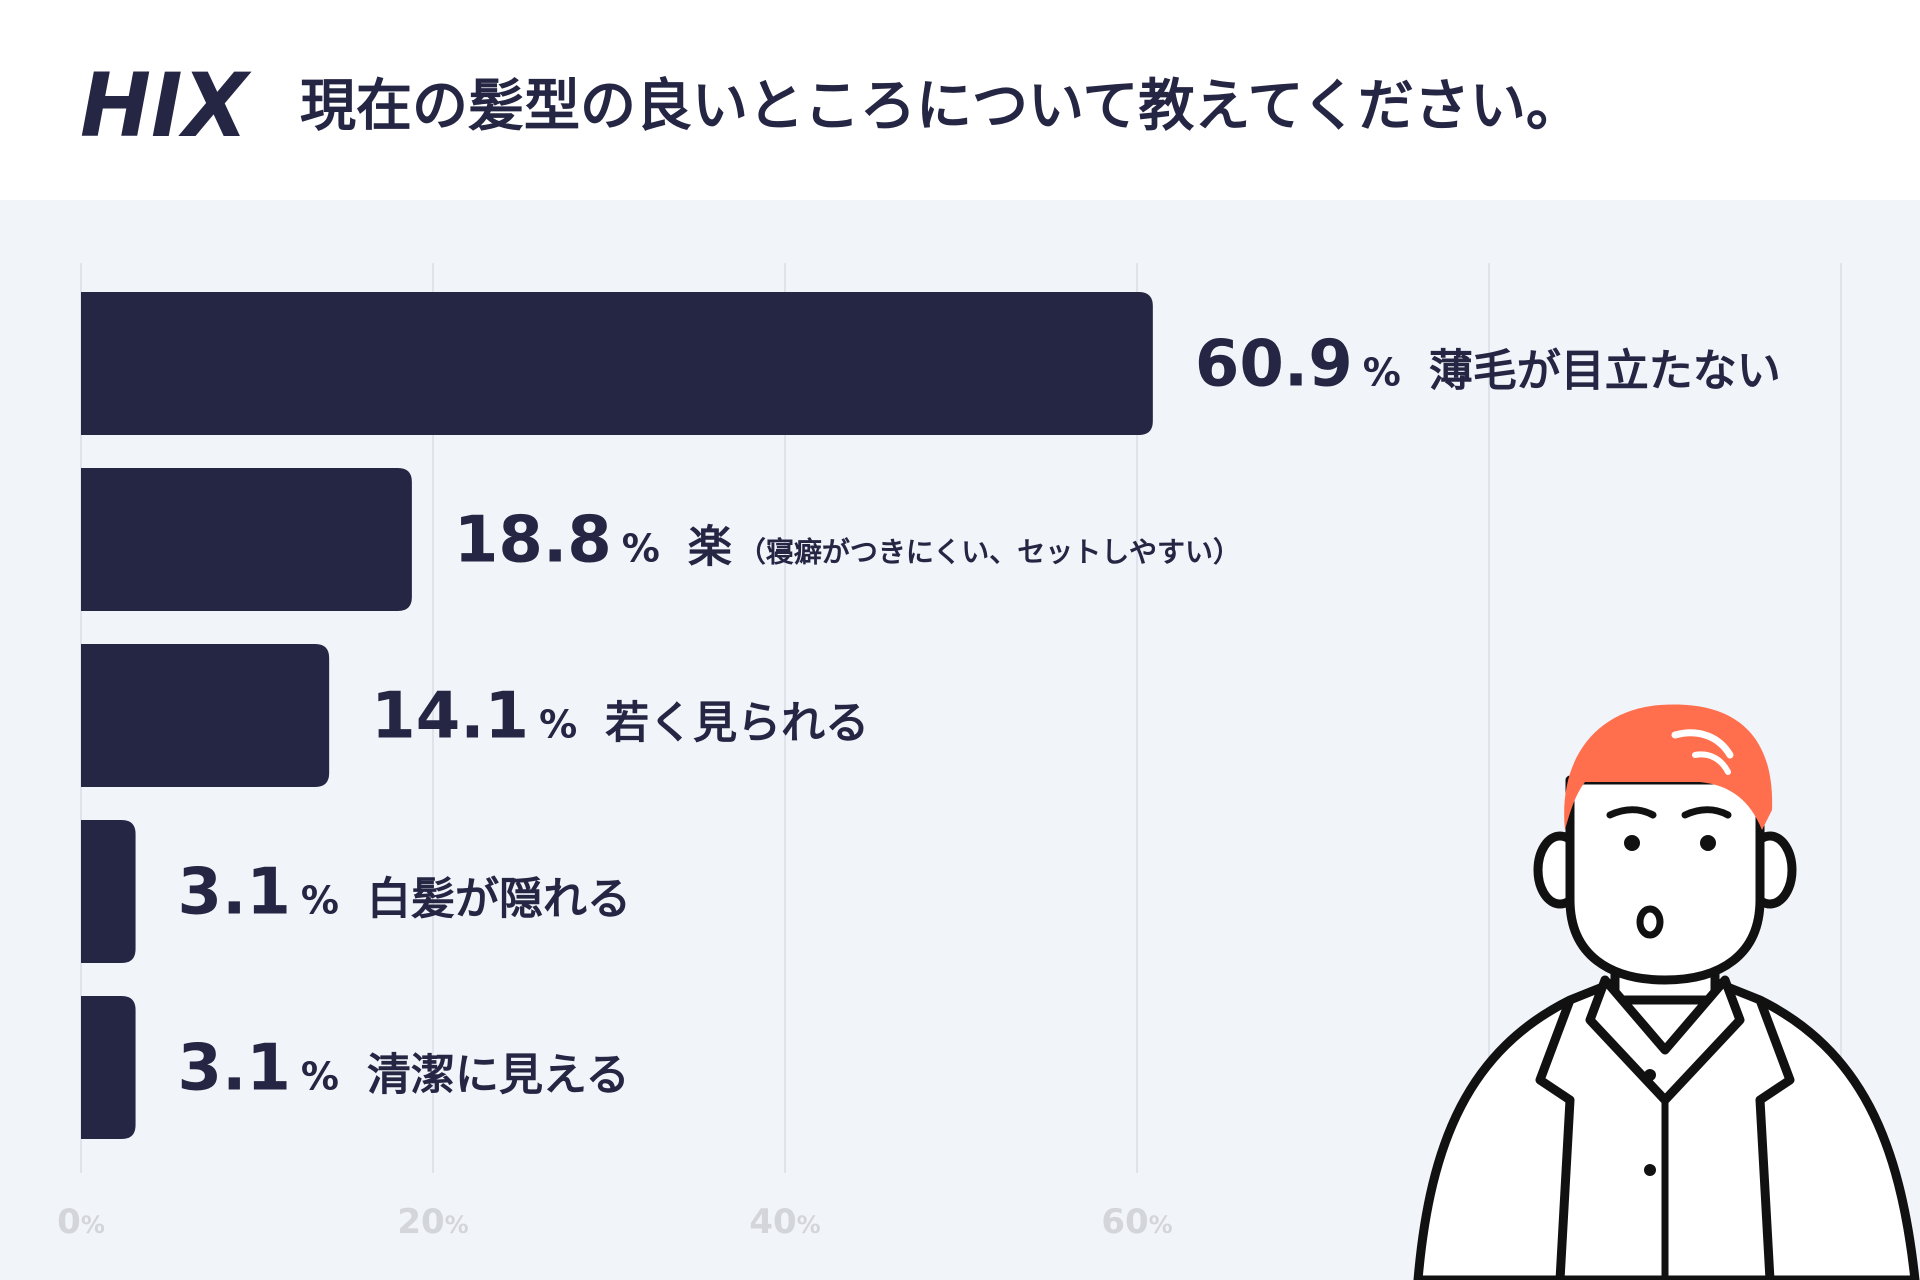  I want to click on x-axis-ticks: 0% 20% 40% 60%, so click(615, 1222).